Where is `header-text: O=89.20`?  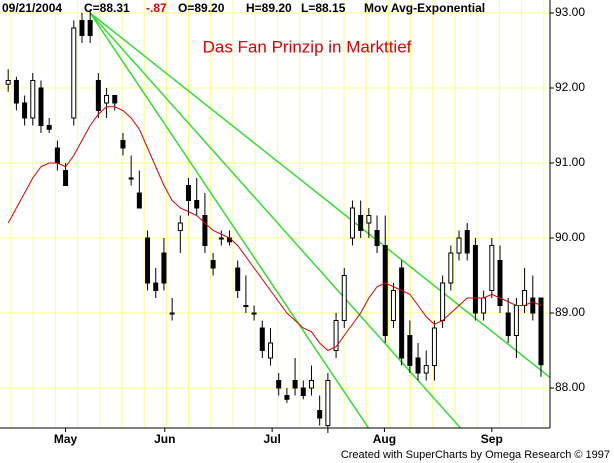 header-text: O=89.20 is located at coordinates (201, 8).